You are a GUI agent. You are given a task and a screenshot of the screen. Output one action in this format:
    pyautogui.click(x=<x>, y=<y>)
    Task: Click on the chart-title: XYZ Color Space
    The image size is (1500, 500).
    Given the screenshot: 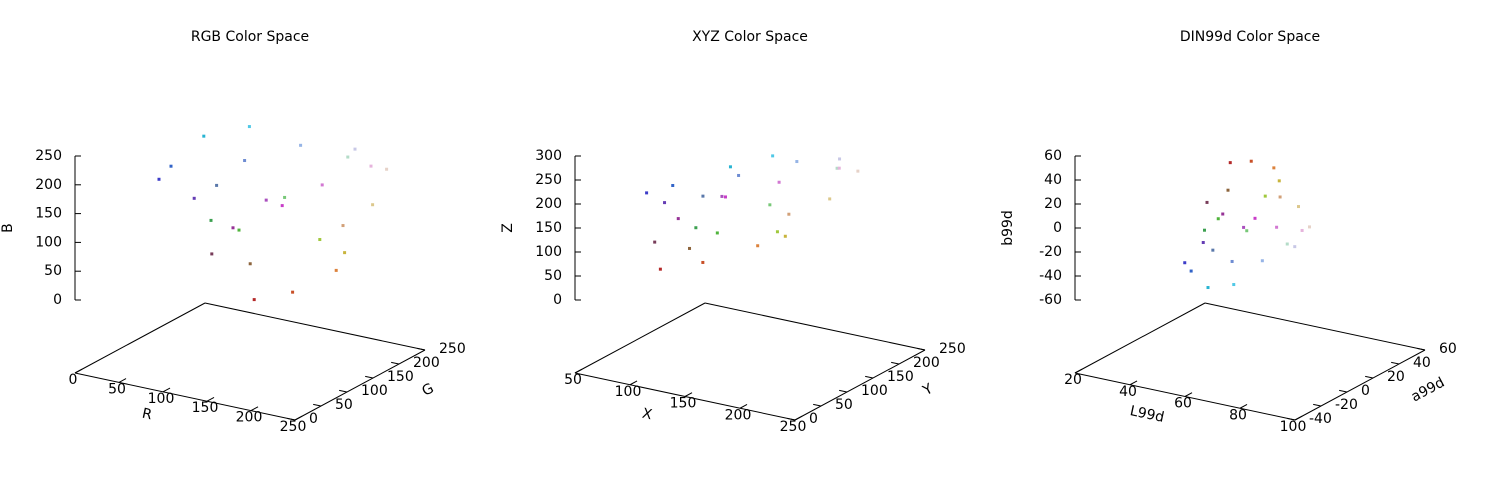 What is the action you would take?
    pyautogui.click(x=750, y=37)
    